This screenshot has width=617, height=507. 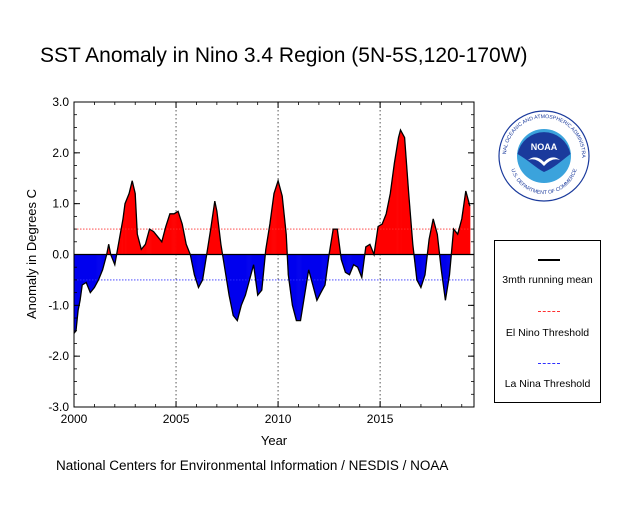 What do you see at coordinates (60, 102) in the screenshot?
I see `y-tick-label: 3.0` at bounding box center [60, 102].